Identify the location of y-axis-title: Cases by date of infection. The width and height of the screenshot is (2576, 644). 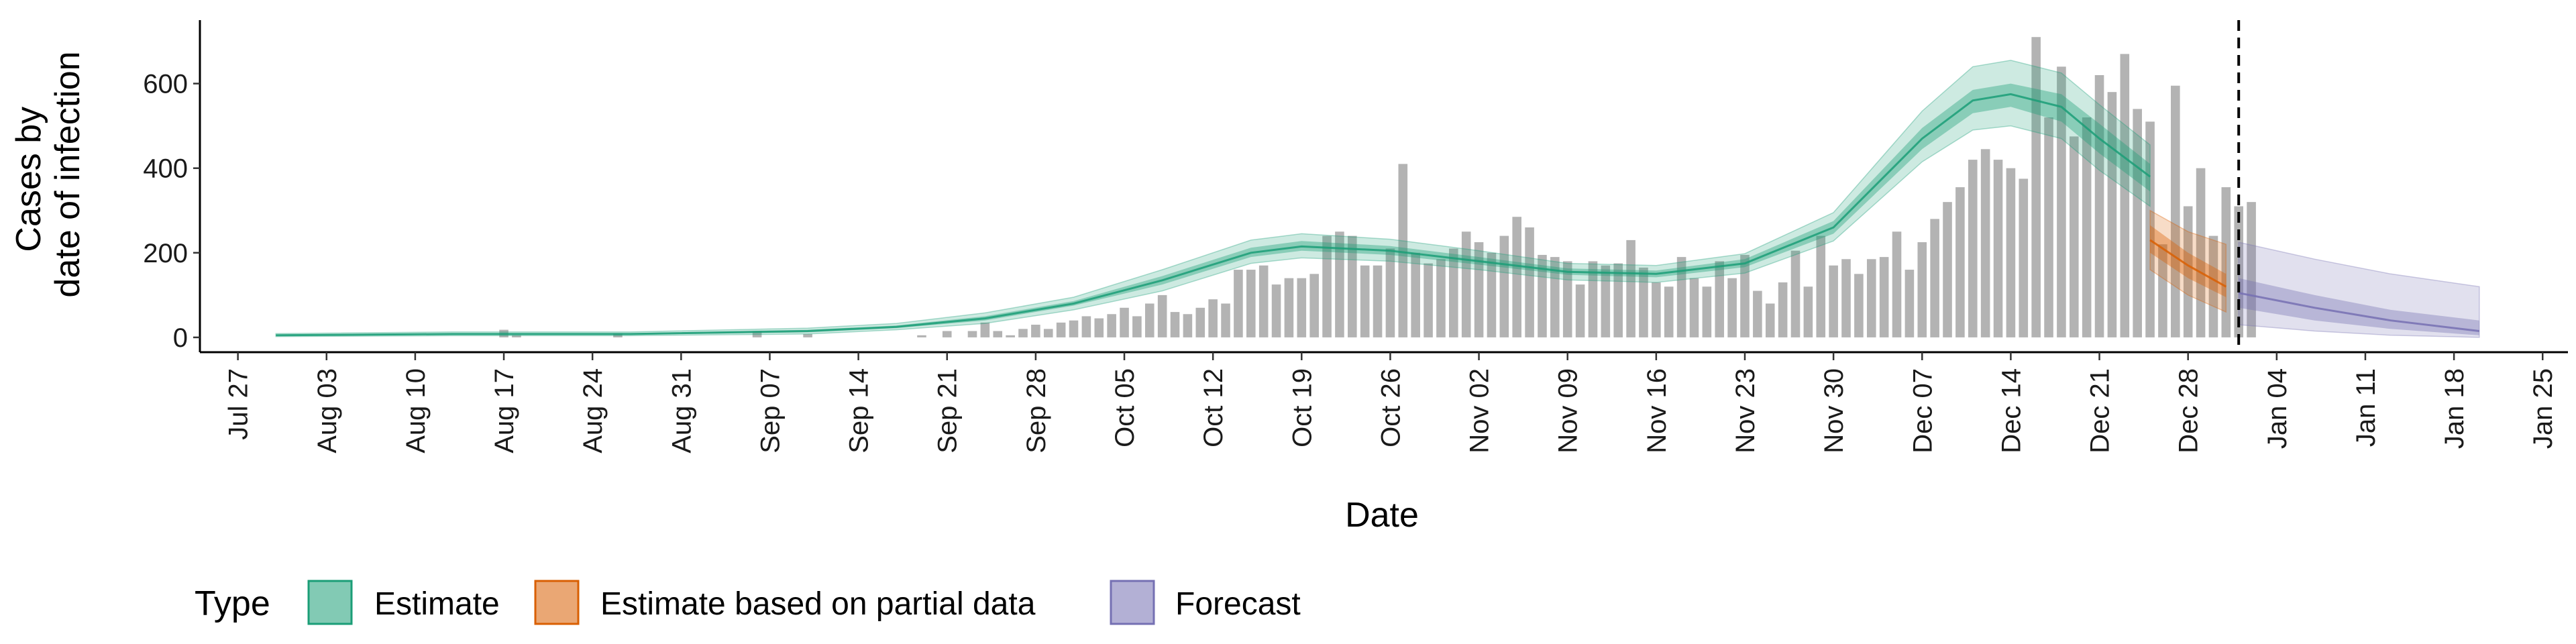
(48, 174).